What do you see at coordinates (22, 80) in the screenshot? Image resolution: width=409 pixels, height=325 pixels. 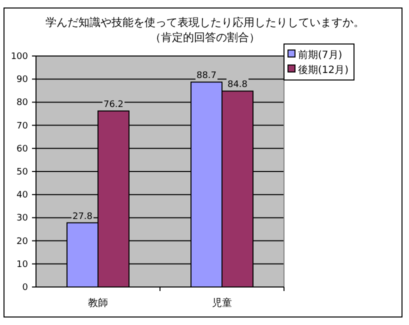 I see `y-tick-label: 90` at bounding box center [22, 80].